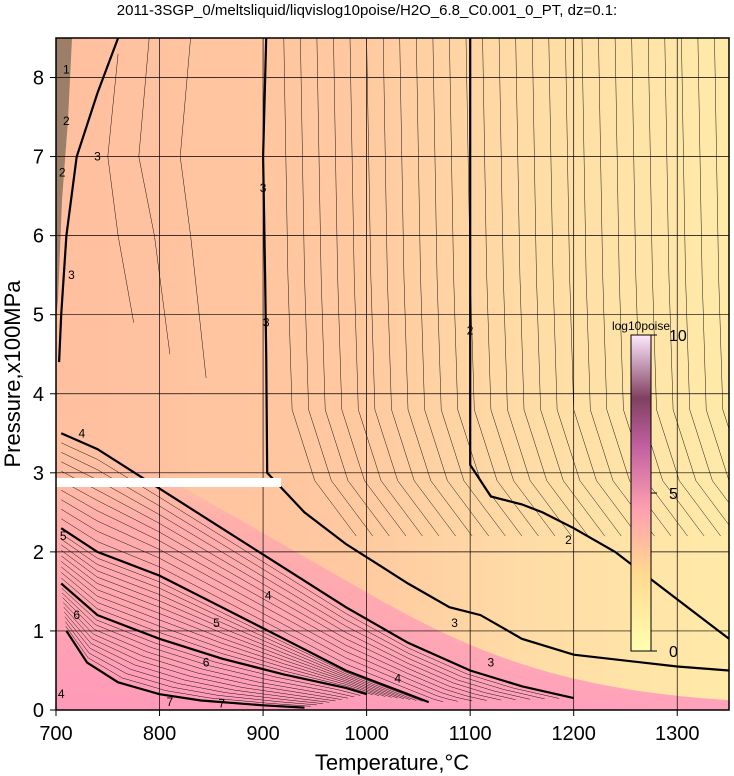 The height and width of the screenshot is (776, 734). Describe the element at coordinates (38, 395) in the screenshot. I see `y-tick-label: 4` at that location.